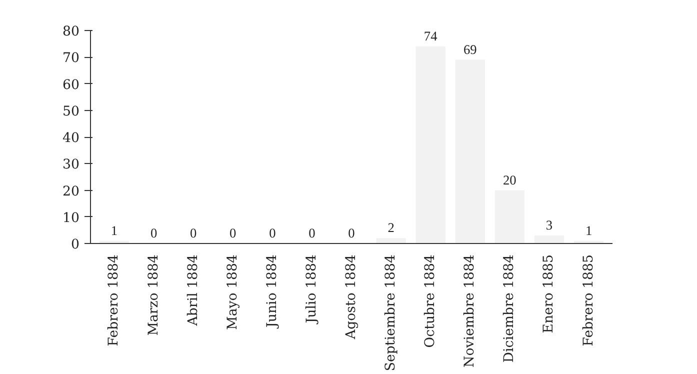  Describe the element at coordinates (272, 292) in the screenshot. I see `x-tick-label: Junio 1884` at that location.